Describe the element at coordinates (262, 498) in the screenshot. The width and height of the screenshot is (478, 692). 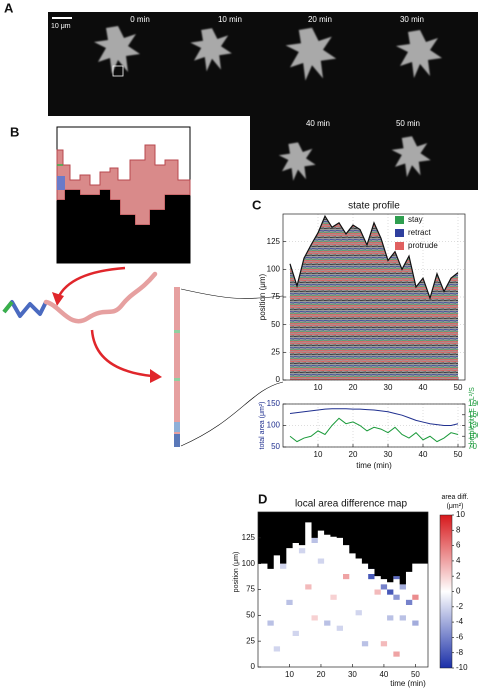
I see `panel-label: D` at that location.